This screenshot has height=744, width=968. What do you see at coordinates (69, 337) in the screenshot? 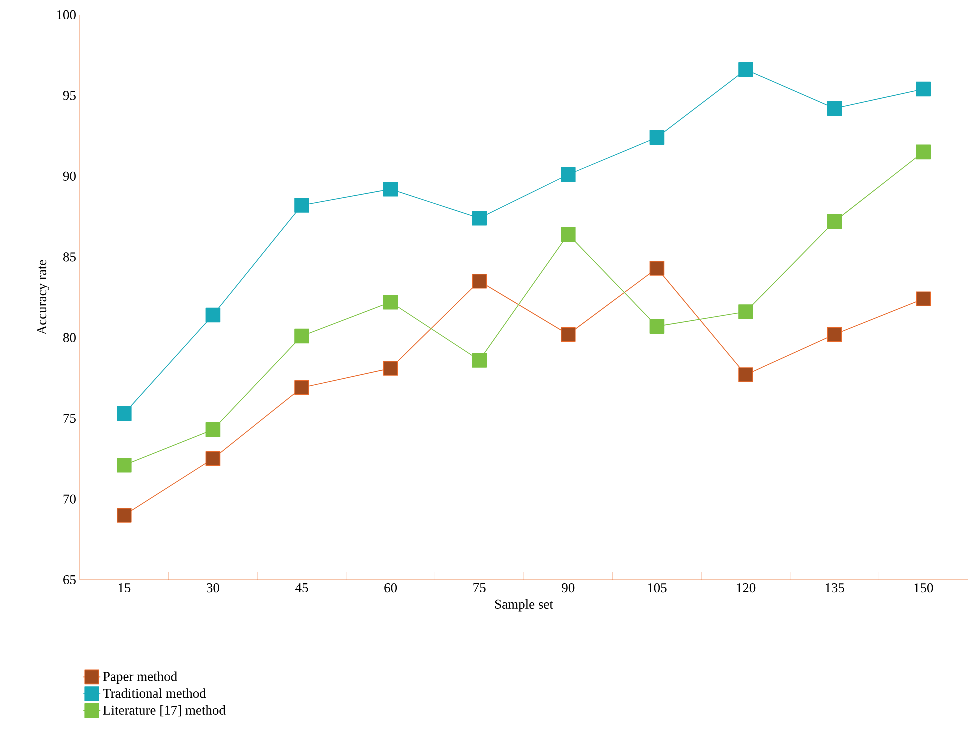
I see `y-tick-label: 80` at bounding box center [69, 337].